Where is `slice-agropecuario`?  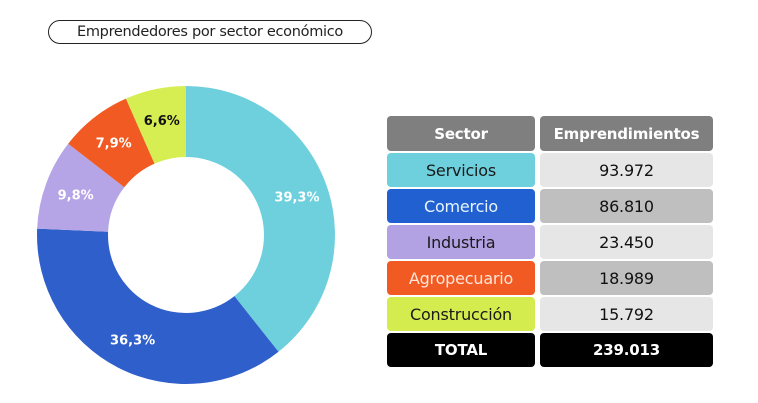 slice-agropecuario is located at coordinates (111, 143).